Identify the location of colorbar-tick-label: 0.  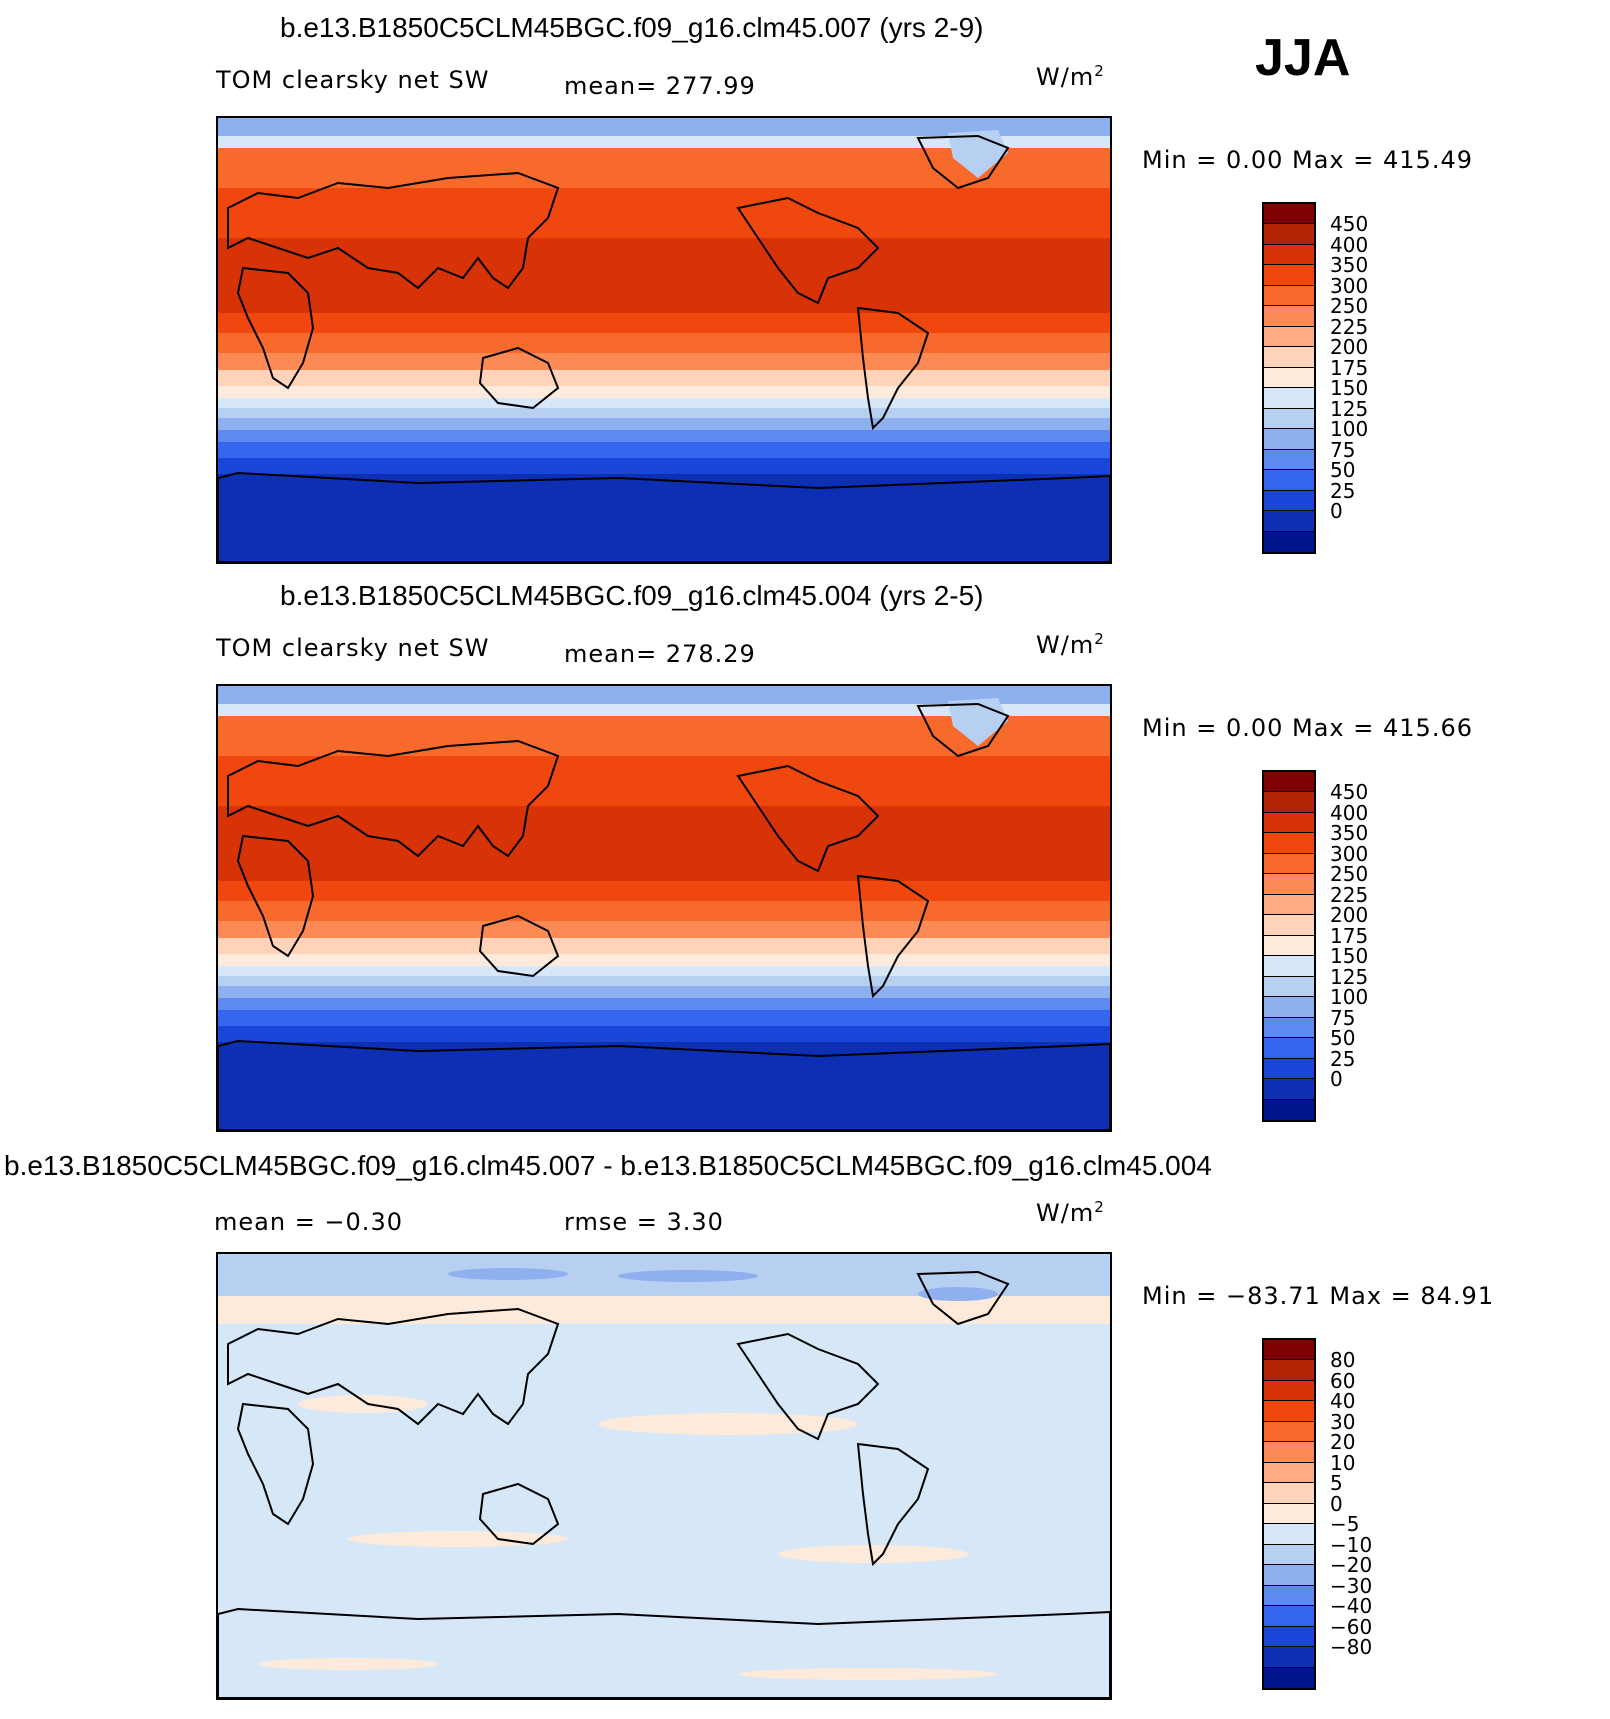
(1336, 1079).